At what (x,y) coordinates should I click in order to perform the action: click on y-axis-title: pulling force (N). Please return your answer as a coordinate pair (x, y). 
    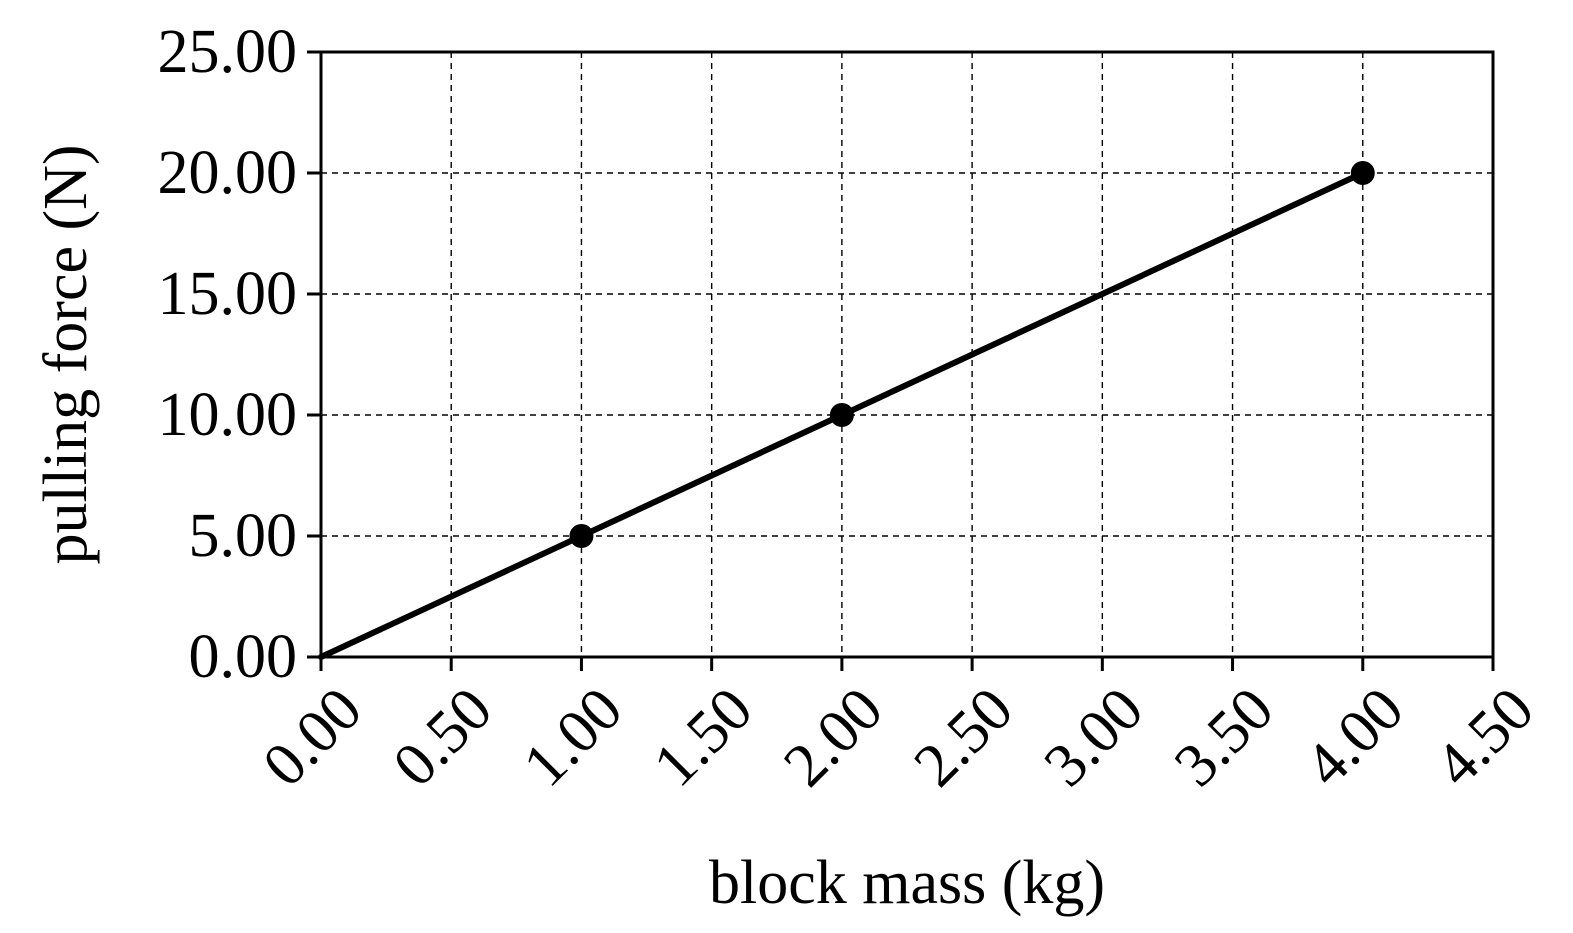
    Looking at the image, I should click on (66, 354).